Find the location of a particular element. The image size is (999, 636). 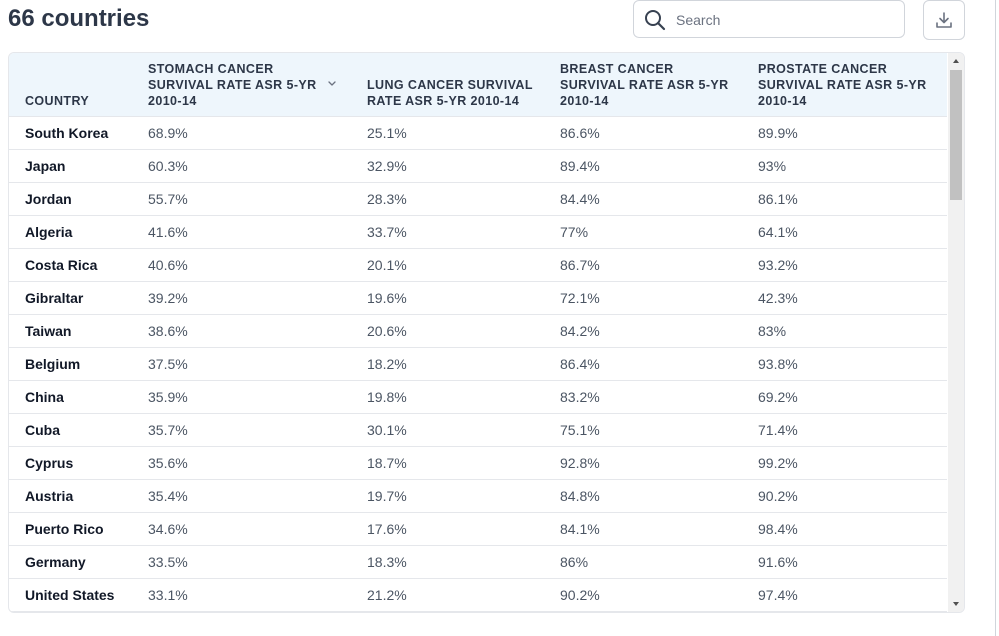

table-row: Algeria 41.6% 33.7% 77% 64.1% is located at coordinates (478, 232).